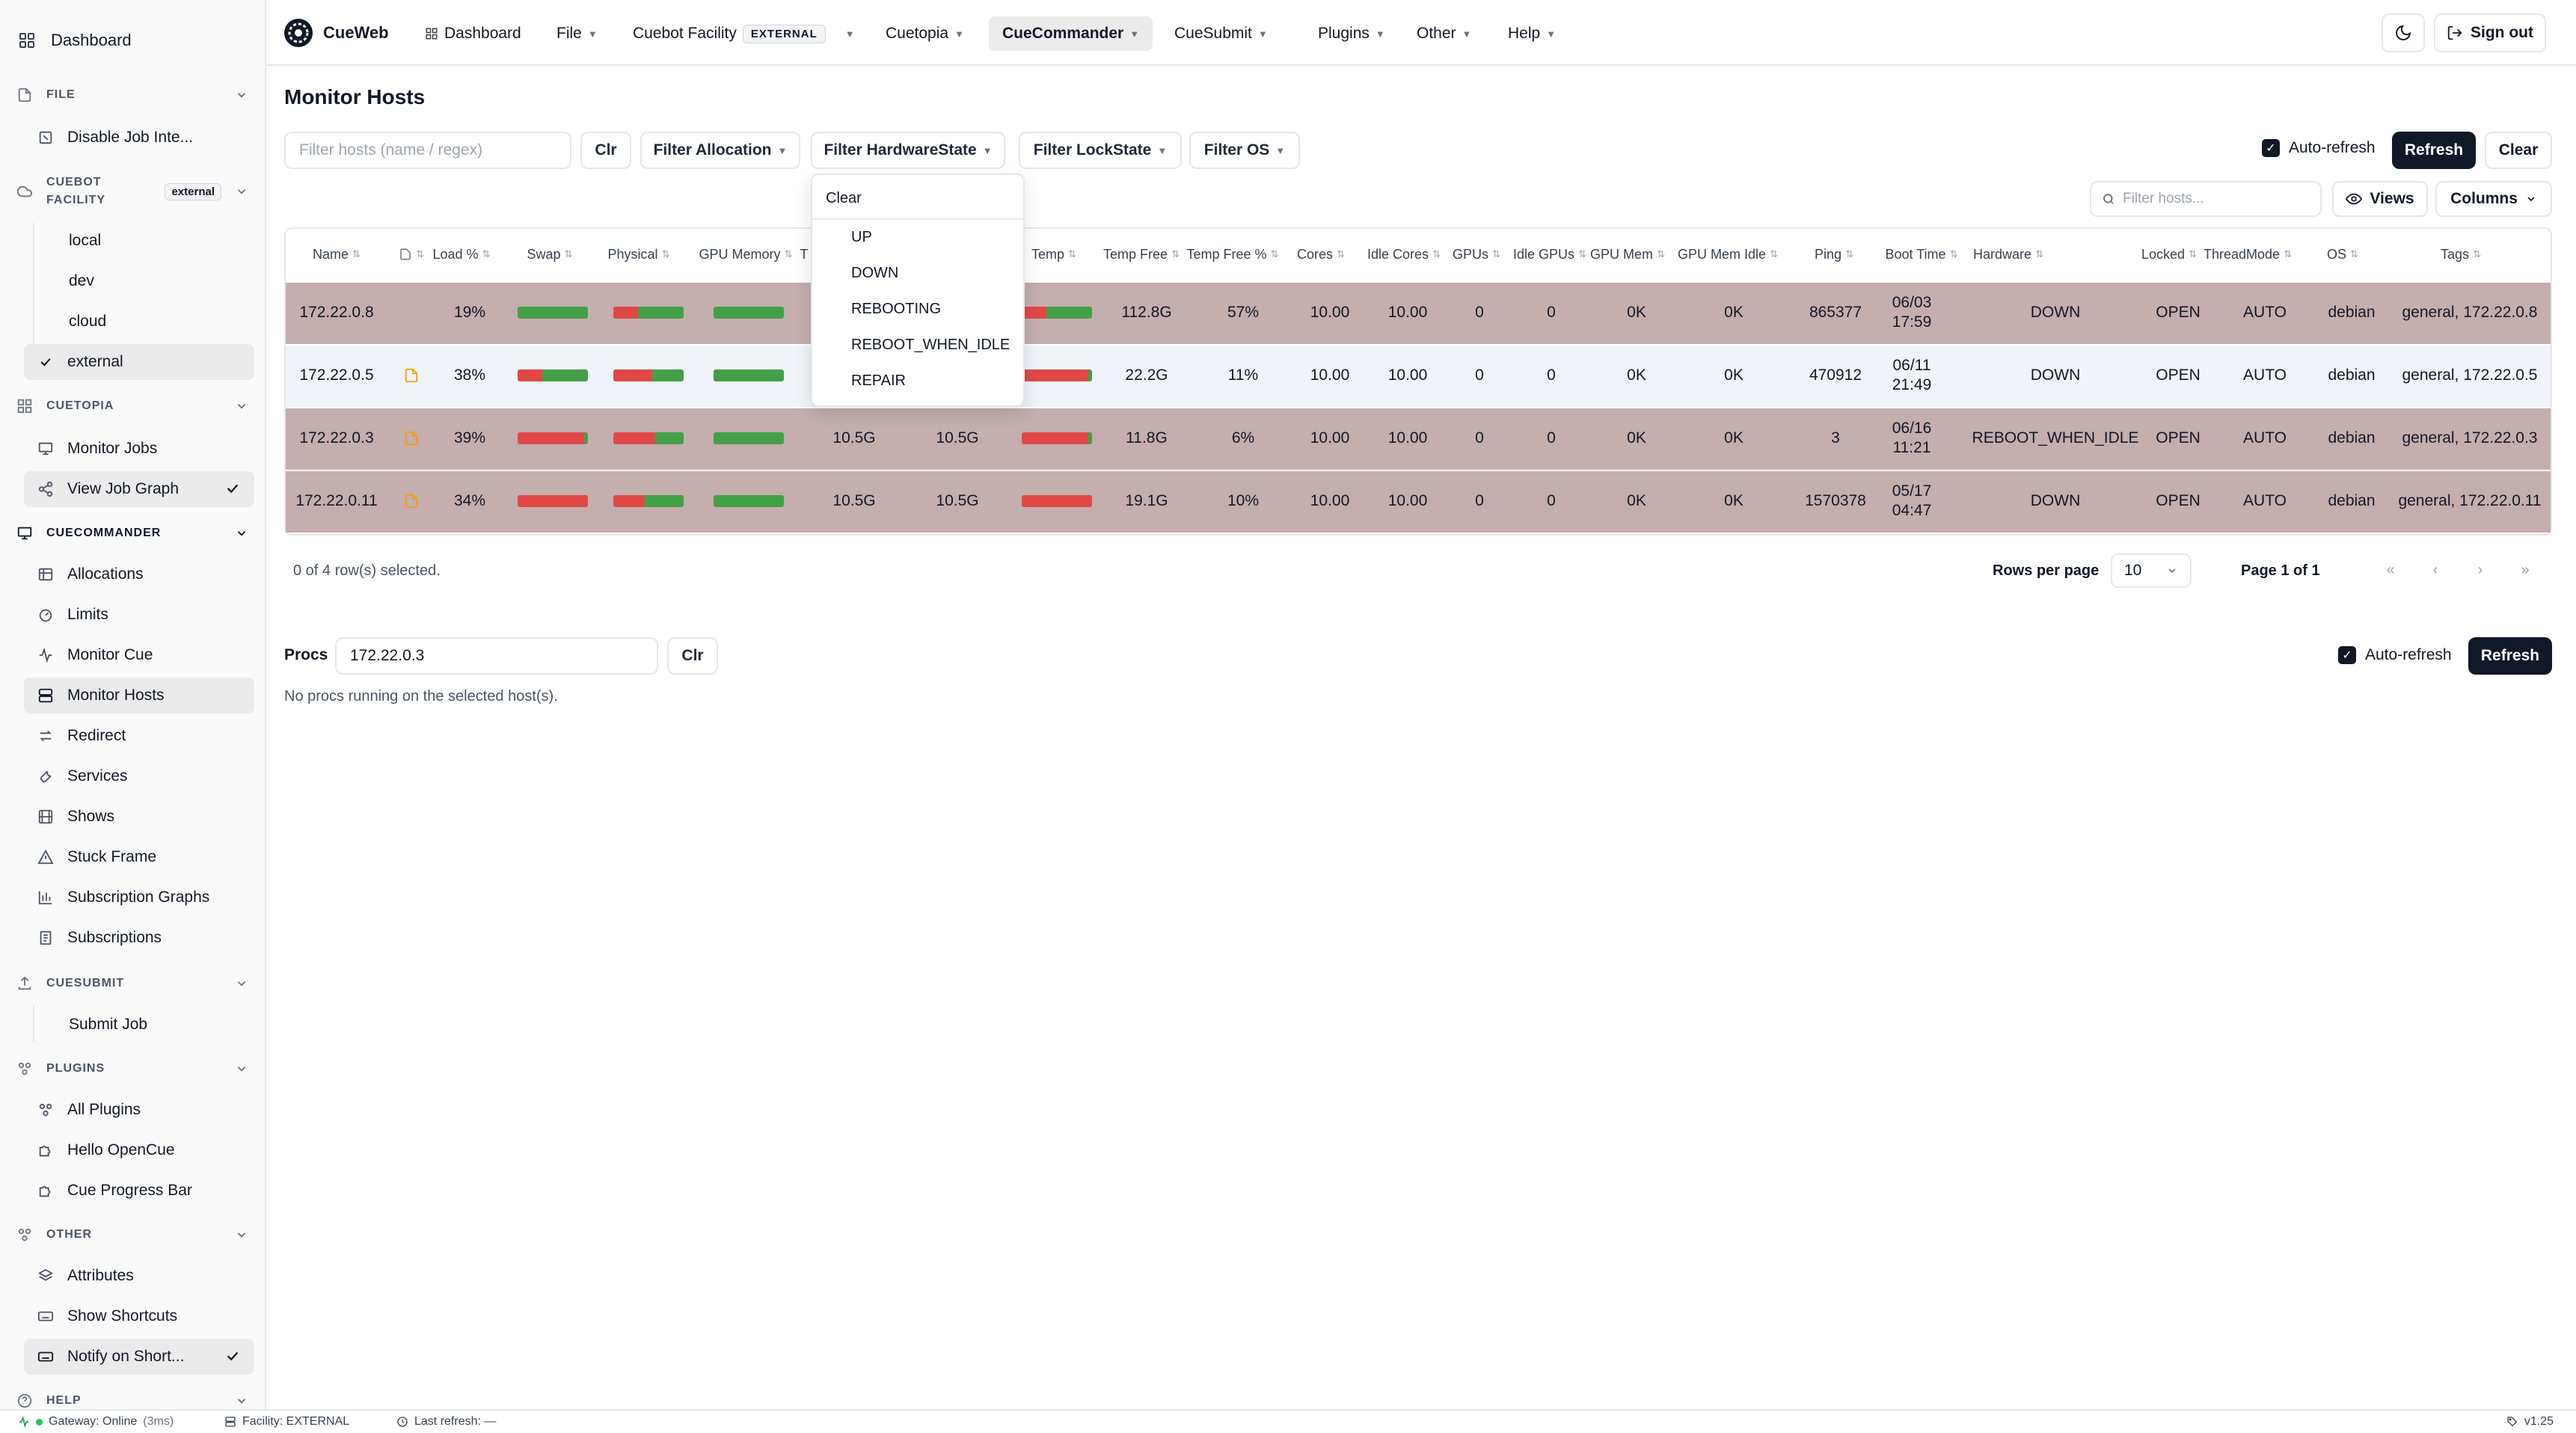 The image size is (2576, 1433). I want to click on column-header-t: T, so click(804, 254).